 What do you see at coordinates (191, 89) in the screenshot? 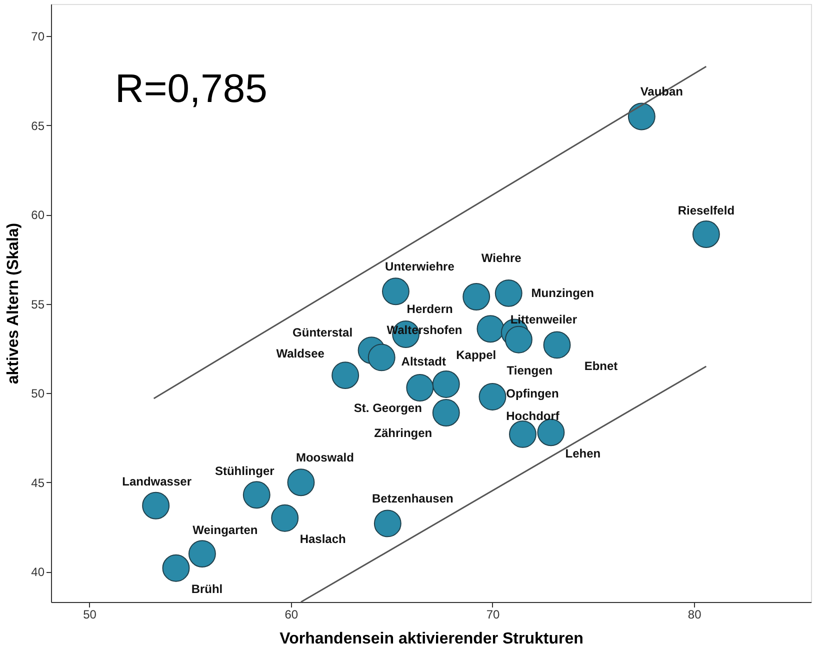
I see `annotation: R=0,785` at bounding box center [191, 89].